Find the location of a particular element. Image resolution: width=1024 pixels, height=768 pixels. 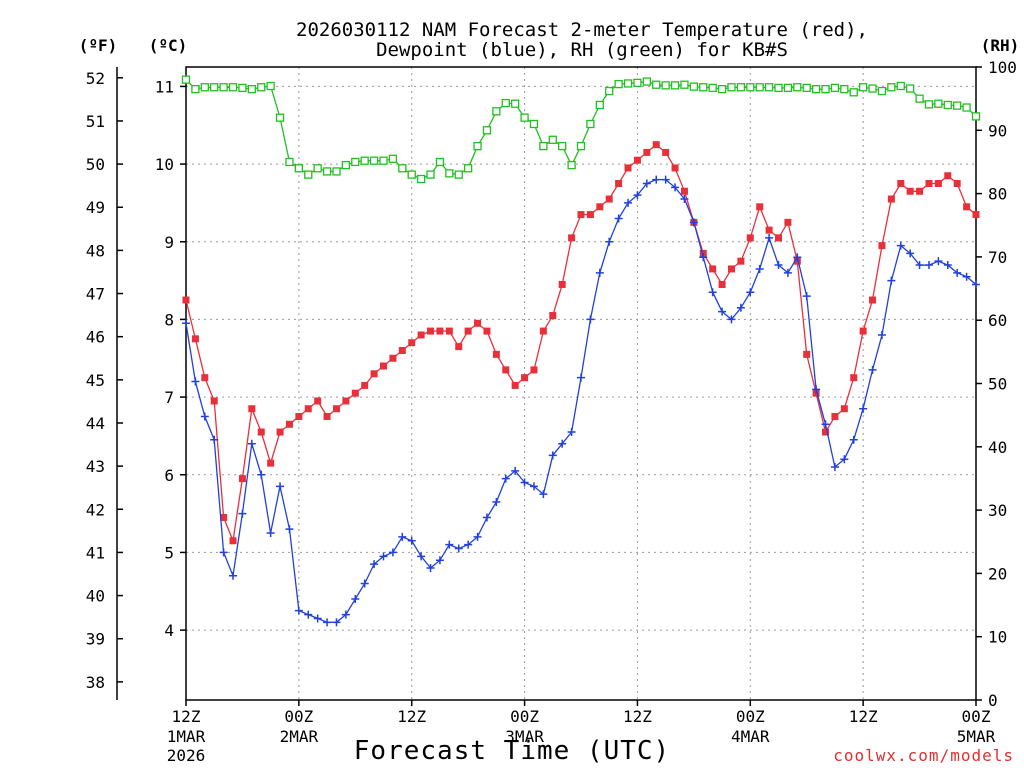

fahrenheit-tick-label: 38 is located at coordinates (95, 682).